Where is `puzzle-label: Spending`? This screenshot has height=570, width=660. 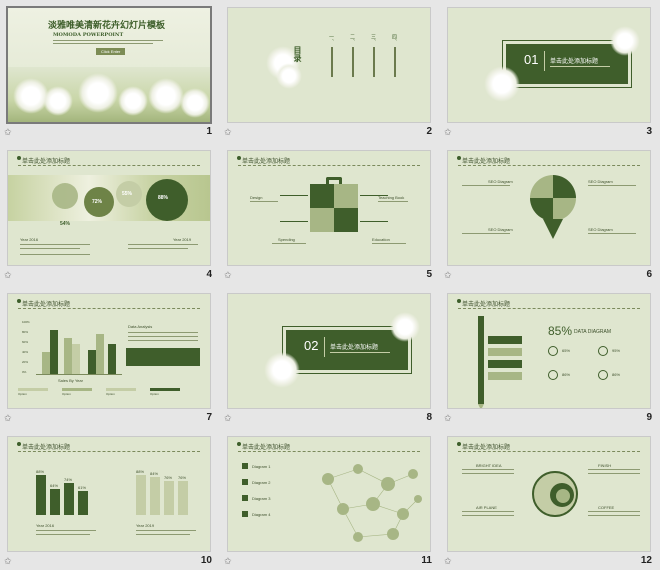
puzzle-label: Spending is located at coordinates (286, 239).